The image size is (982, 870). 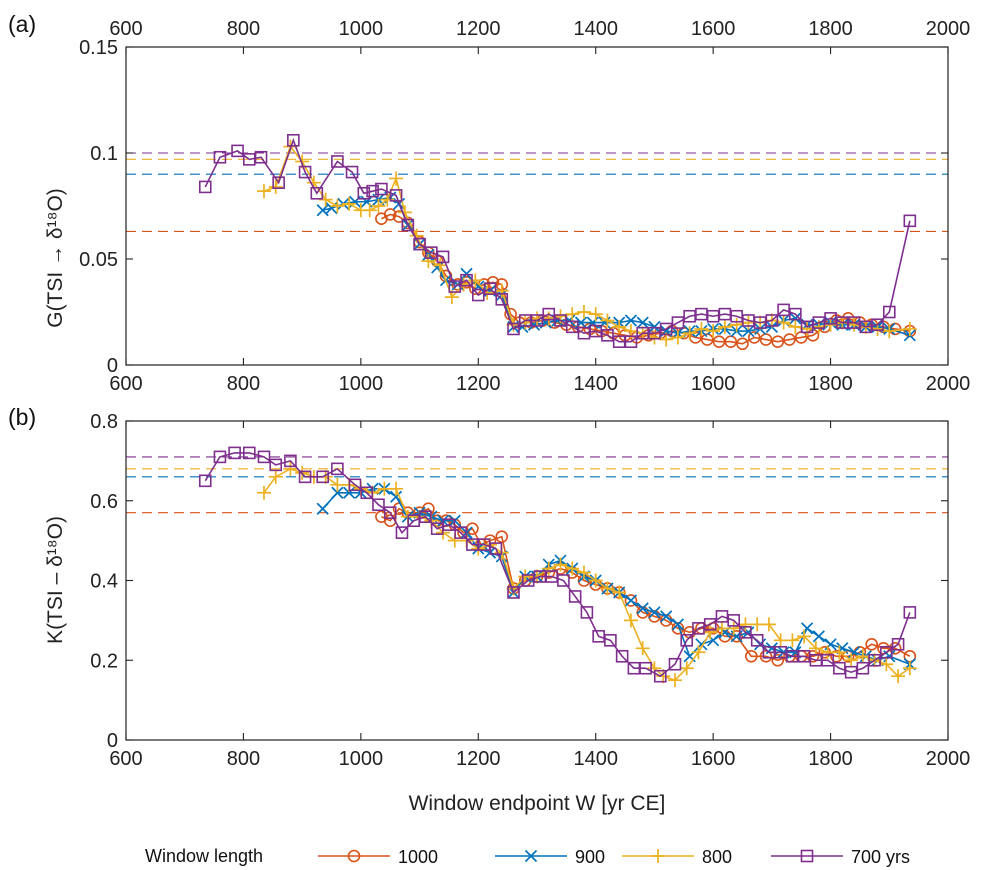 What do you see at coordinates (948, 759) in the screenshot?
I see `x-tick-label: 2000` at bounding box center [948, 759].